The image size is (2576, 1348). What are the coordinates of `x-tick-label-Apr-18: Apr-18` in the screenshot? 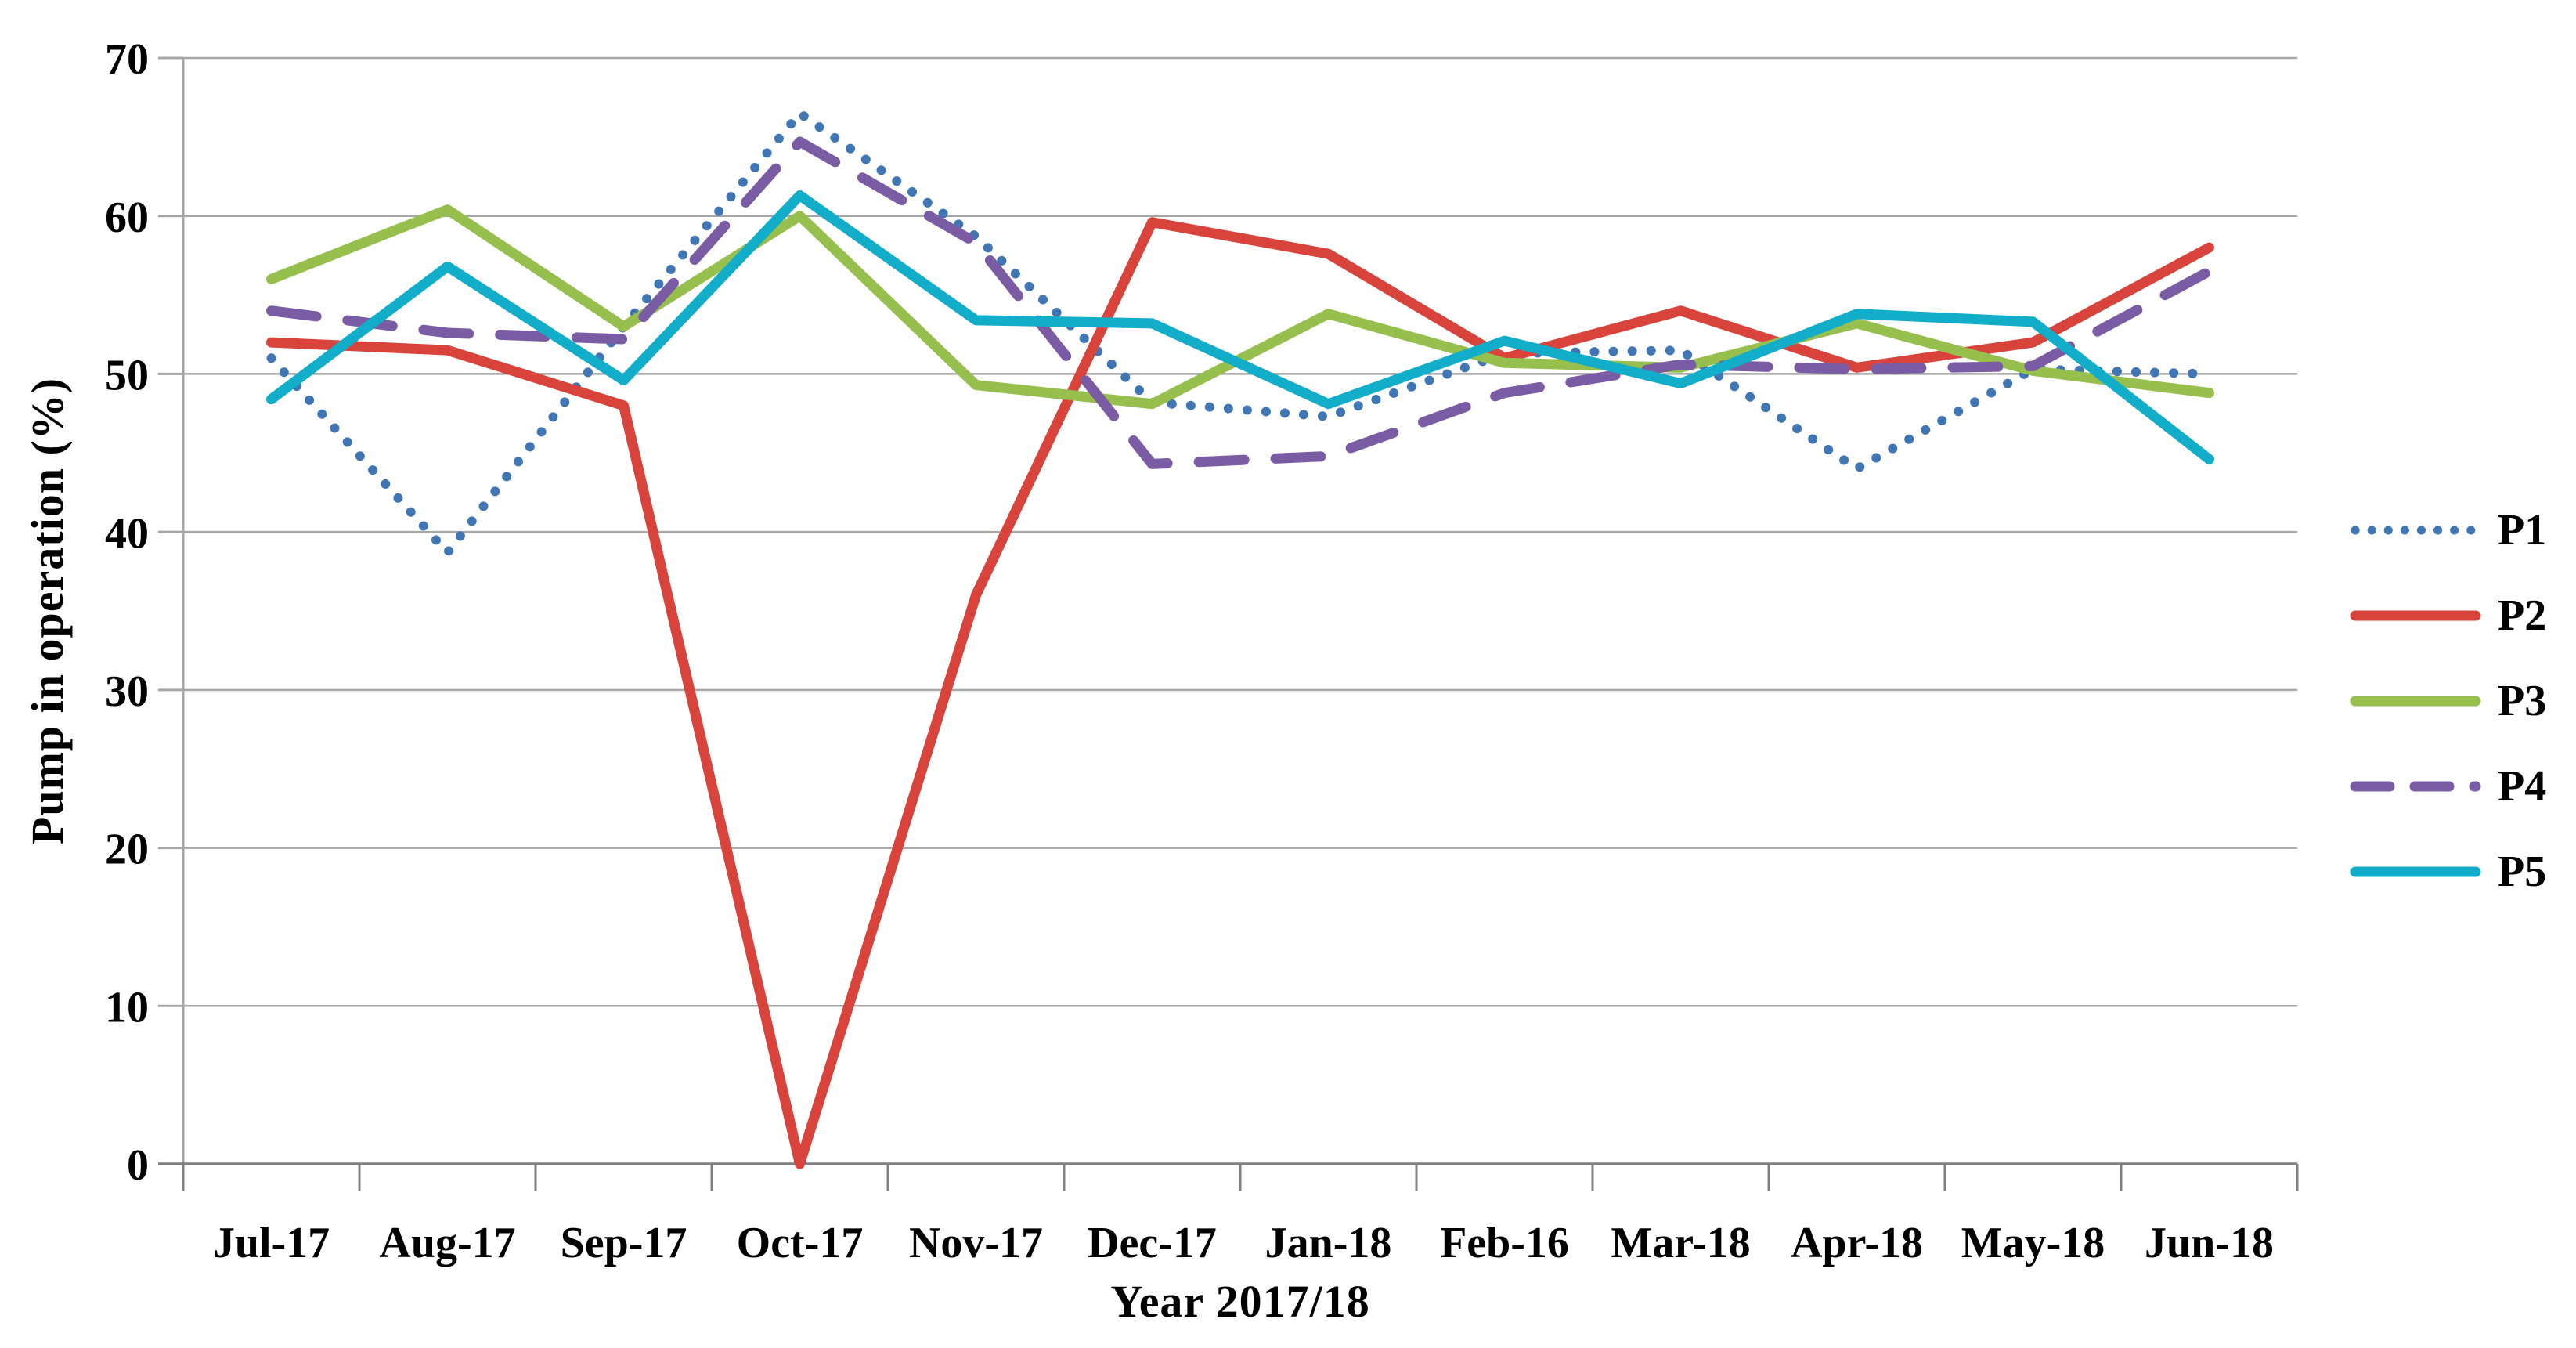 It's located at (1857, 1243).